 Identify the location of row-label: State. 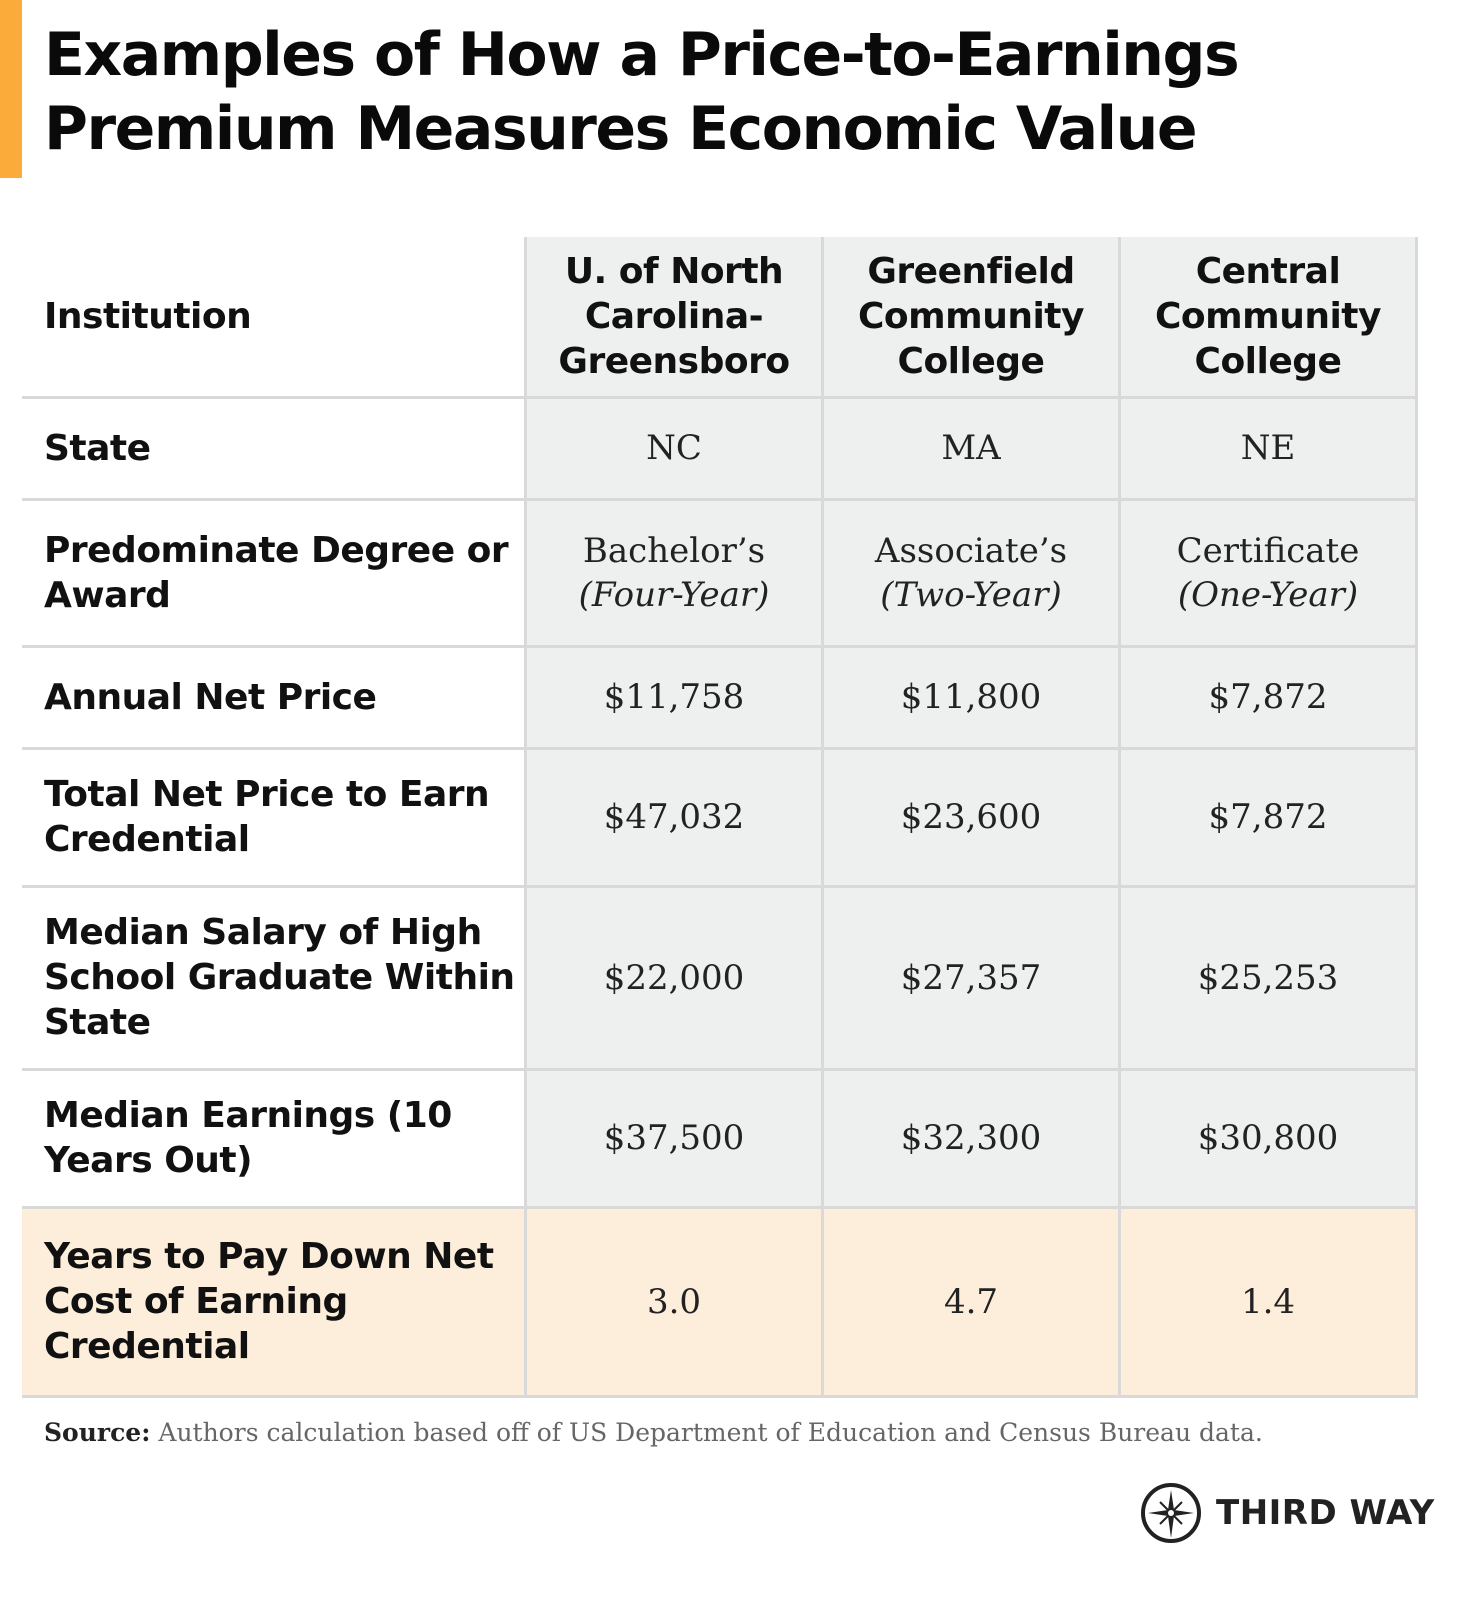
(274, 449).